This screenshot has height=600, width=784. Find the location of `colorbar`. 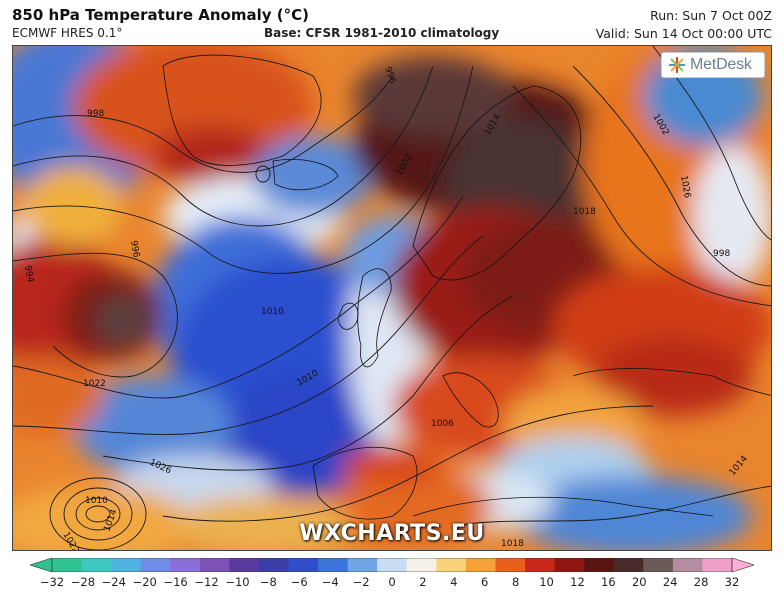

colorbar is located at coordinates (392, 565).